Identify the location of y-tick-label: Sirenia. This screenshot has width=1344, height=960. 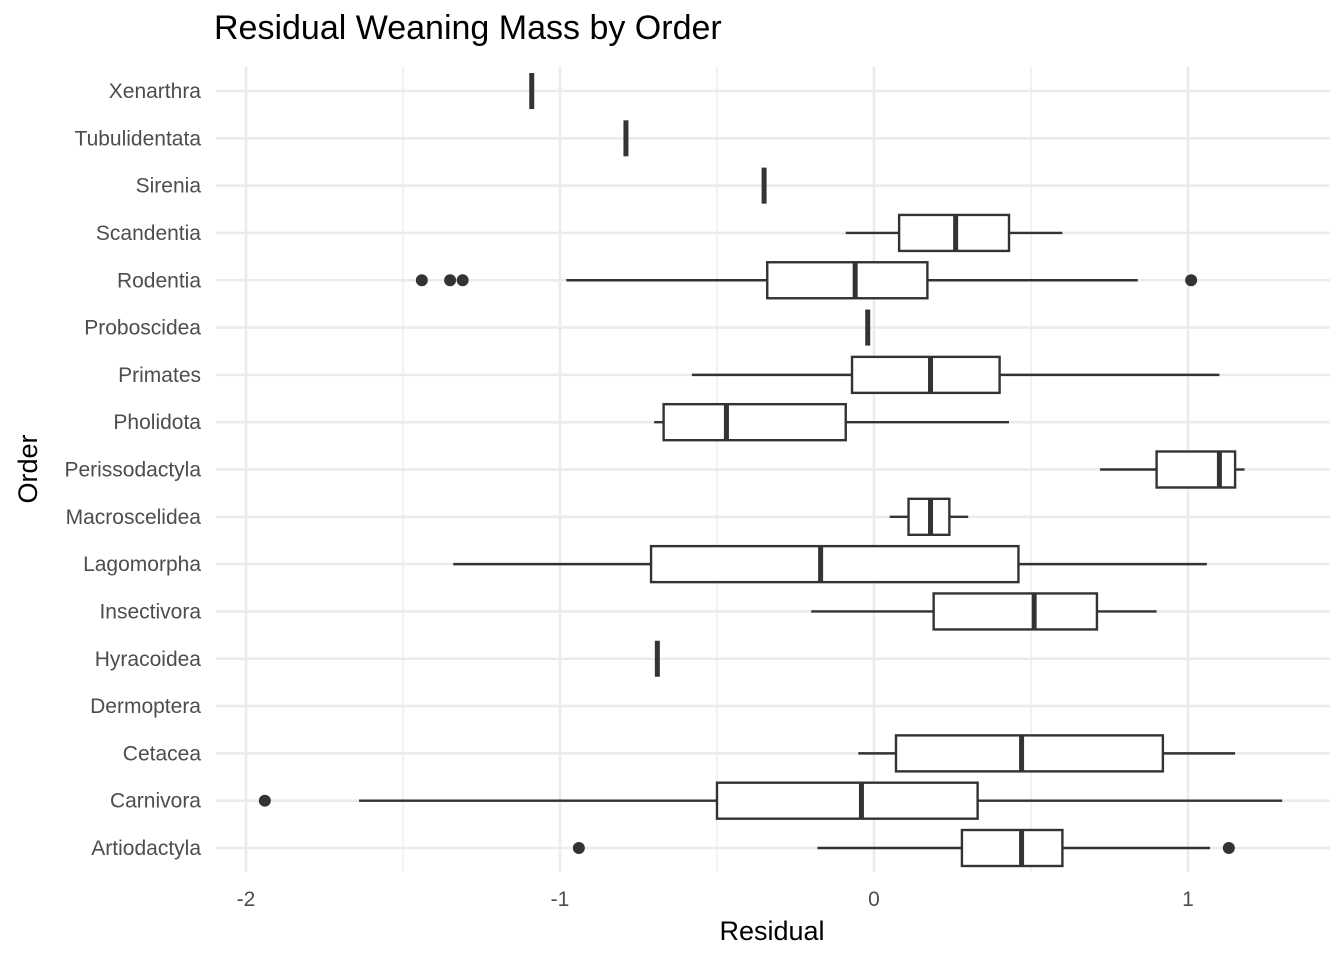
(169, 186).